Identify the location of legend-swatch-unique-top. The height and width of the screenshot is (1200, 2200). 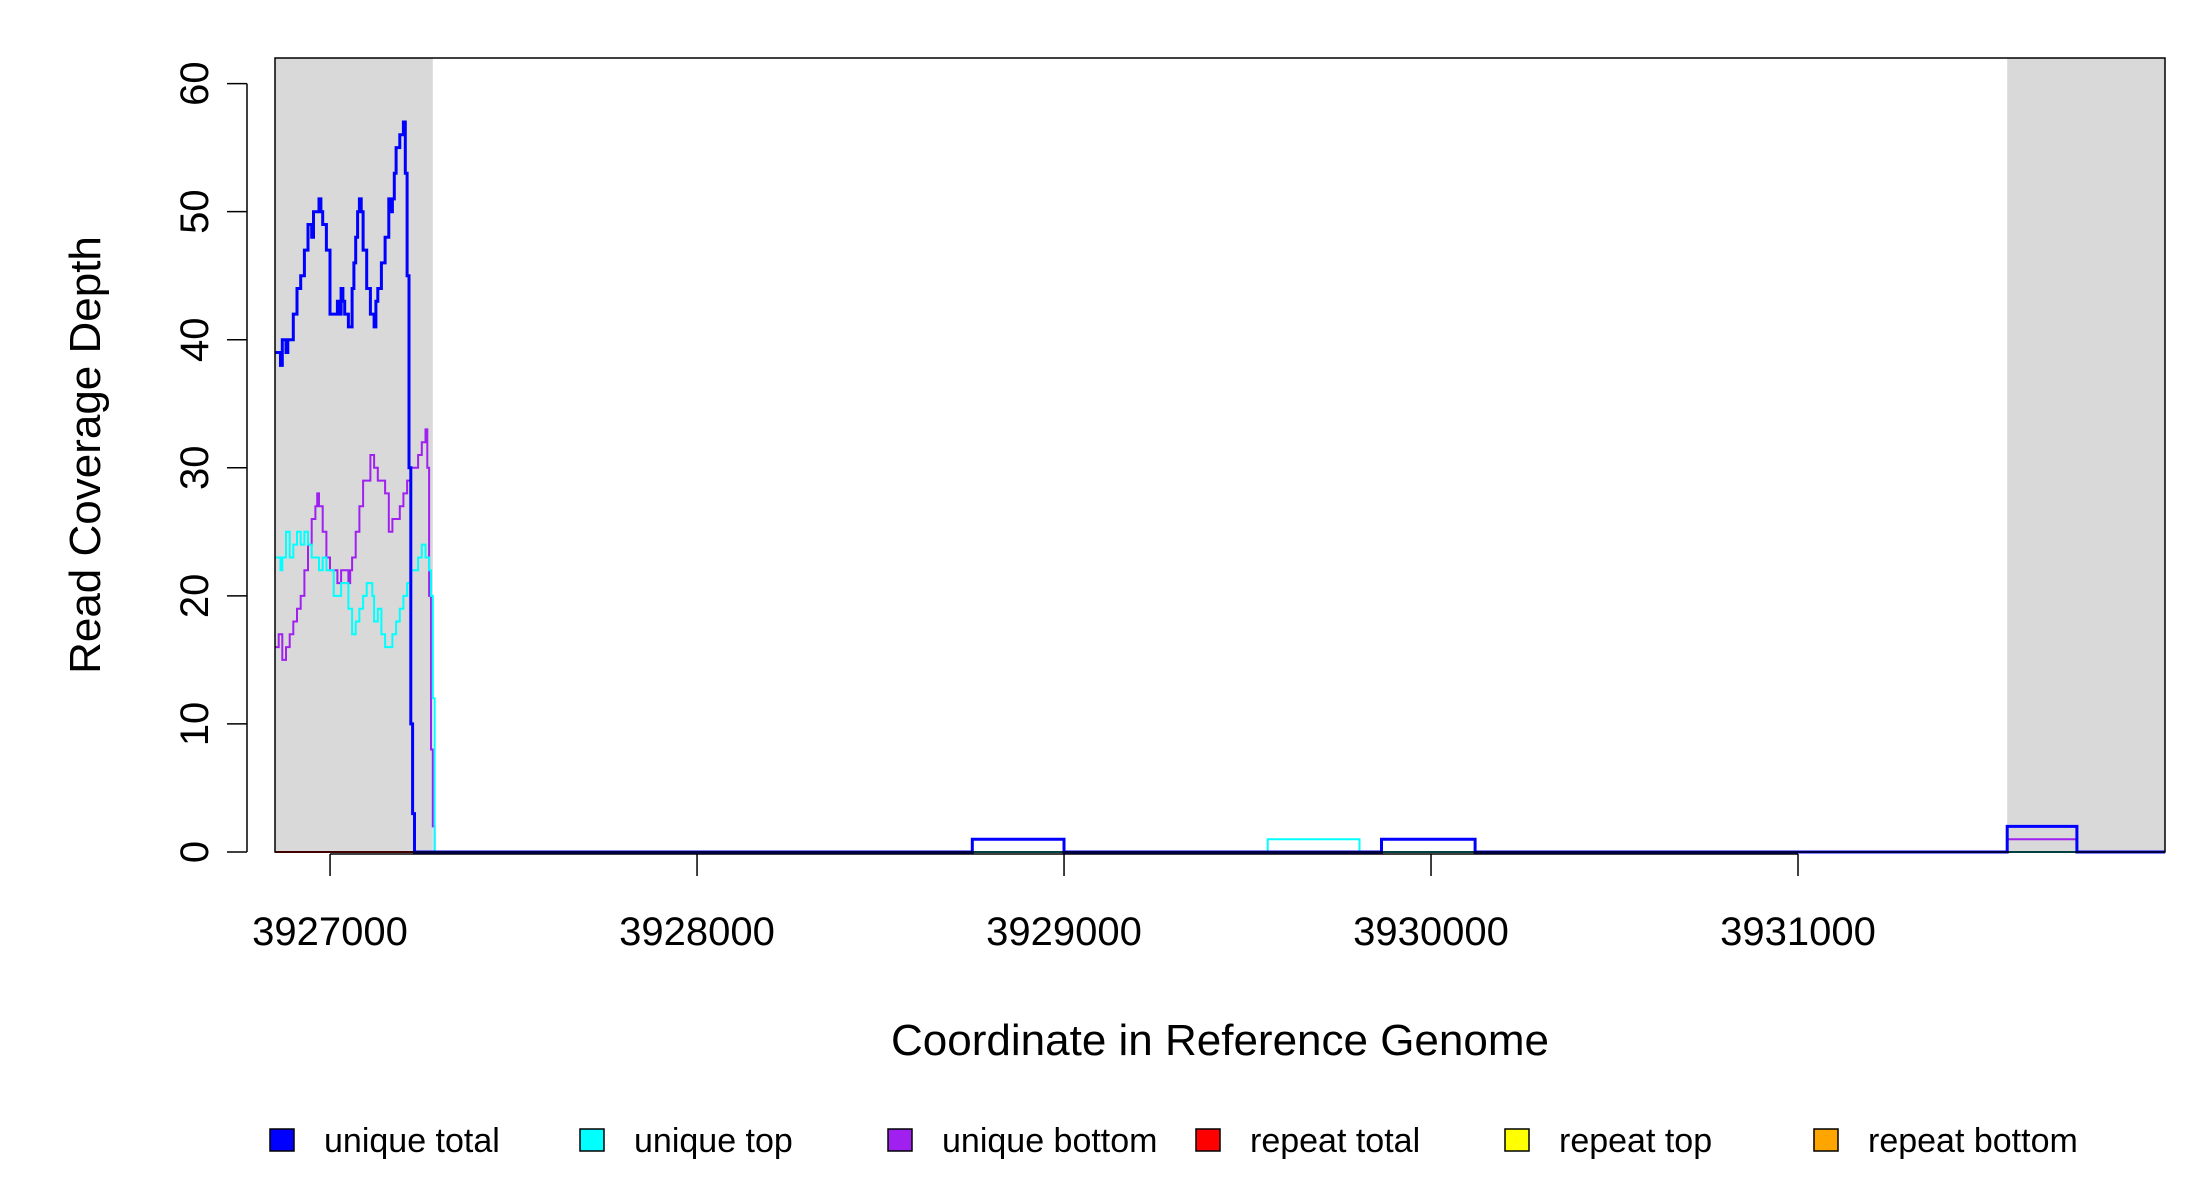
(592, 1140).